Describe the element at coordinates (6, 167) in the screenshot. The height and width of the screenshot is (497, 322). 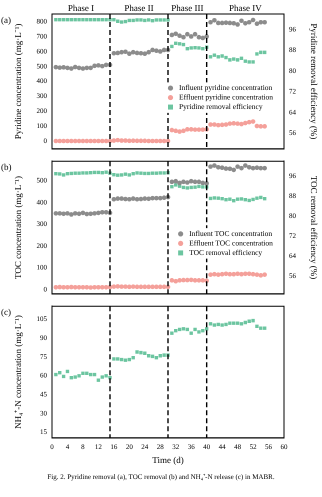
I see `chart-title: (b)` at that location.